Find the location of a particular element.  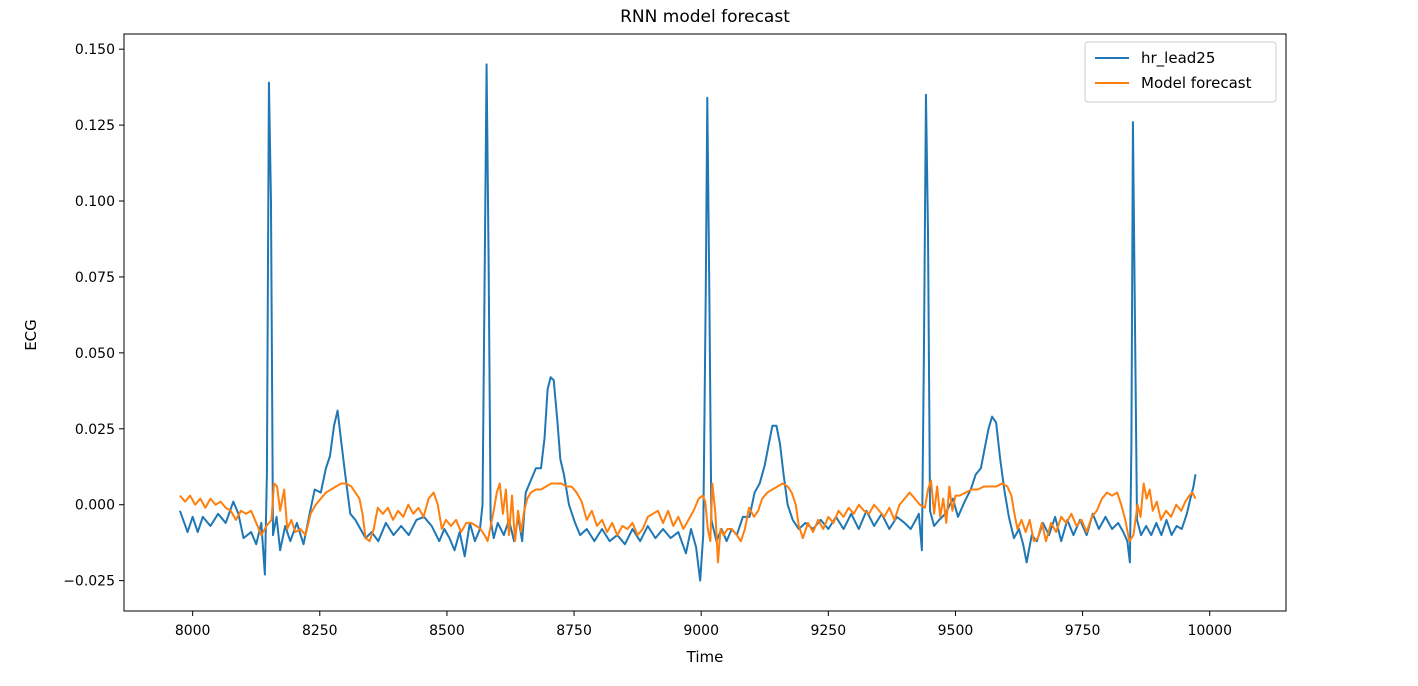

y-axis-label: ECG is located at coordinates (31, 335).